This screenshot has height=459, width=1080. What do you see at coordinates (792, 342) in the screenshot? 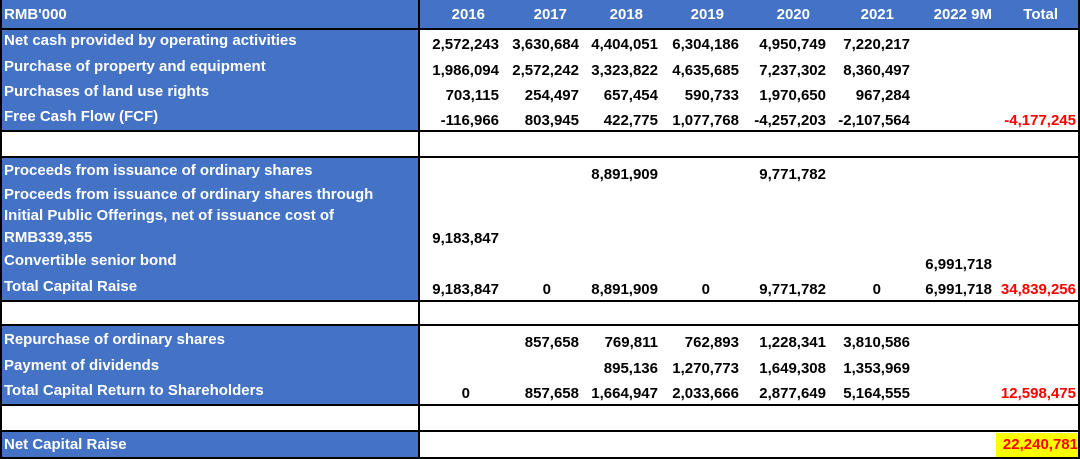
I see `cell-2020: 1,228,341` at bounding box center [792, 342].